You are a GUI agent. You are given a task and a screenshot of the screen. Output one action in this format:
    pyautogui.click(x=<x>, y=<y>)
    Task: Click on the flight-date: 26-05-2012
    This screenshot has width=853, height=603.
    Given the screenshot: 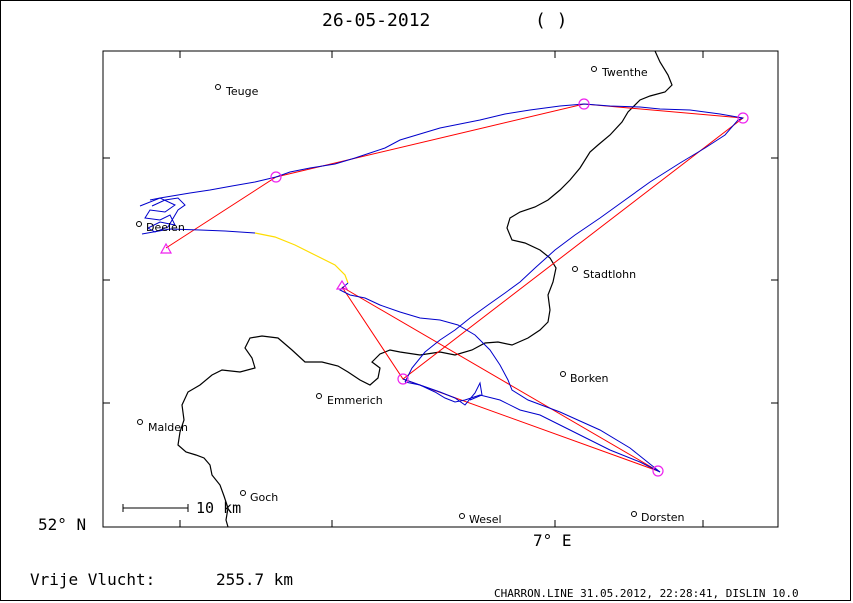 What is the action you would take?
    pyautogui.click(x=376, y=20)
    